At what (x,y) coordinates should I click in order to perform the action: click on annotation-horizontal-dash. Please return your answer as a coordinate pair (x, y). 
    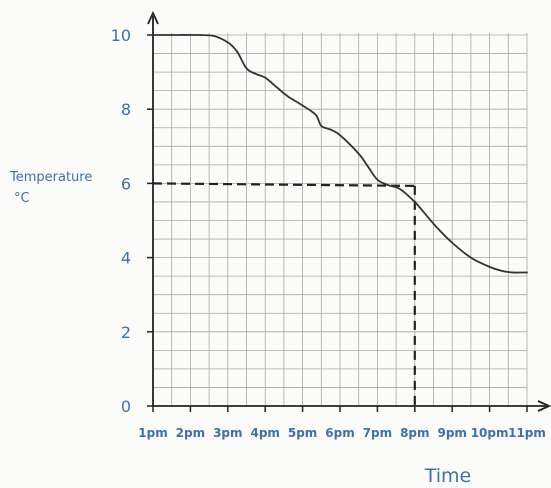
    Looking at the image, I should click on (283, 184).